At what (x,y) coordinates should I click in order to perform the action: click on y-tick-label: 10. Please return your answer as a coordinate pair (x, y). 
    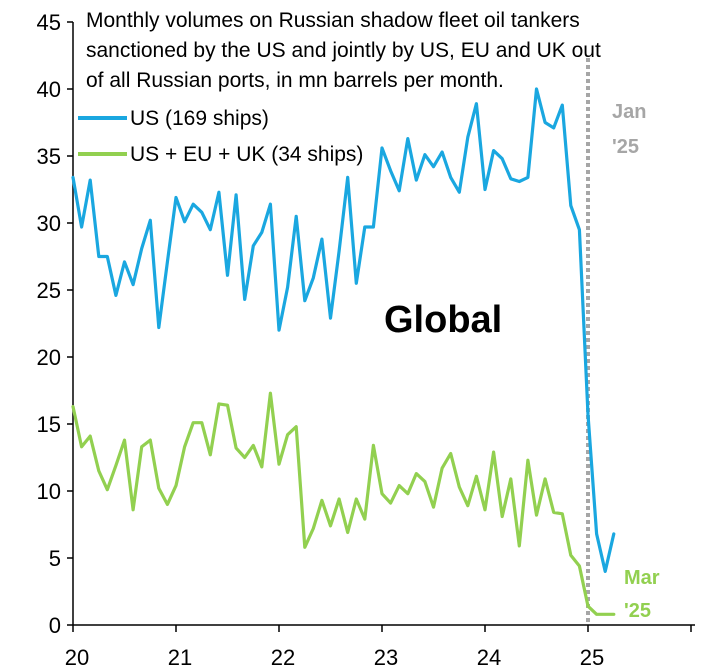
    Looking at the image, I should click on (49, 491).